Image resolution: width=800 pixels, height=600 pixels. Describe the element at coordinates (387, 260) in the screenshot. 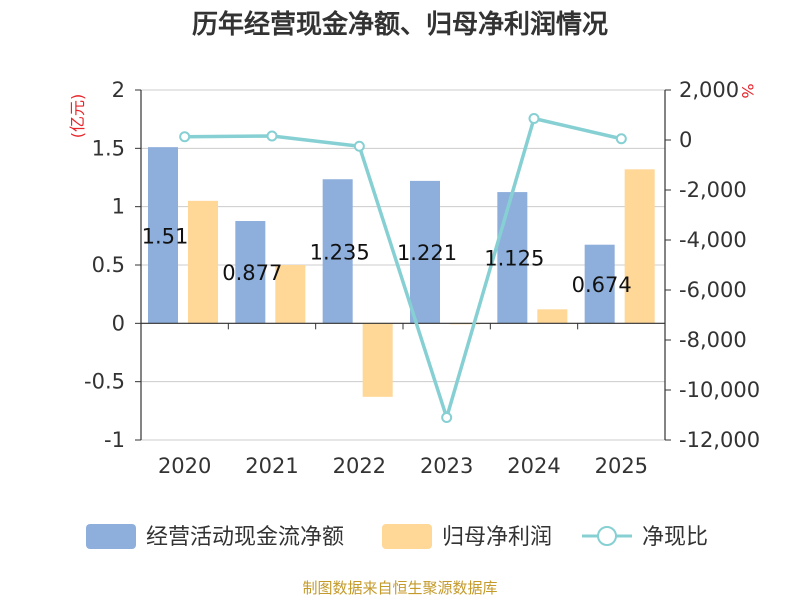

I see `data-labels: 1.51 0.877 1.235 1.221 1.125 0.674` at that location.